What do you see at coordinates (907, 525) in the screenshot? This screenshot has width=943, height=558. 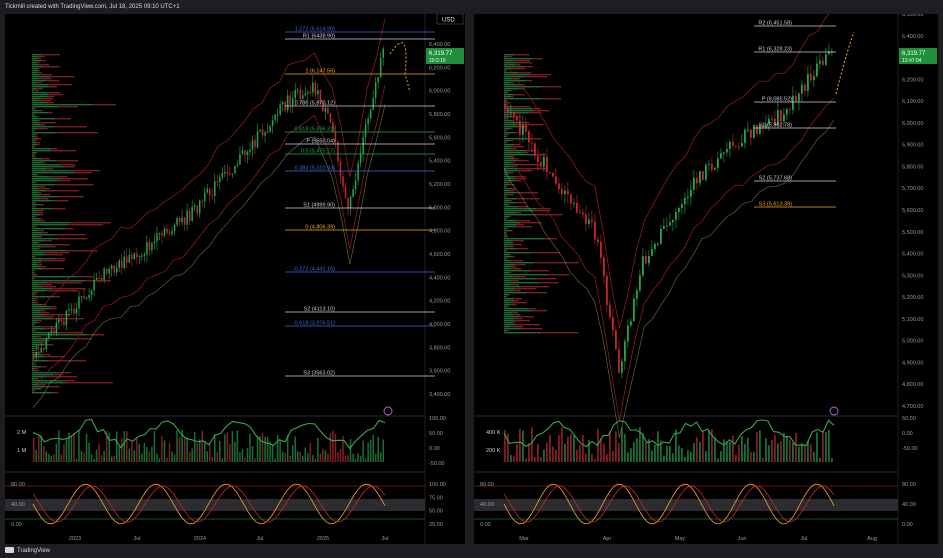 I see `oscillator-axis-label: 0.00` at bounding box center [907, 525].